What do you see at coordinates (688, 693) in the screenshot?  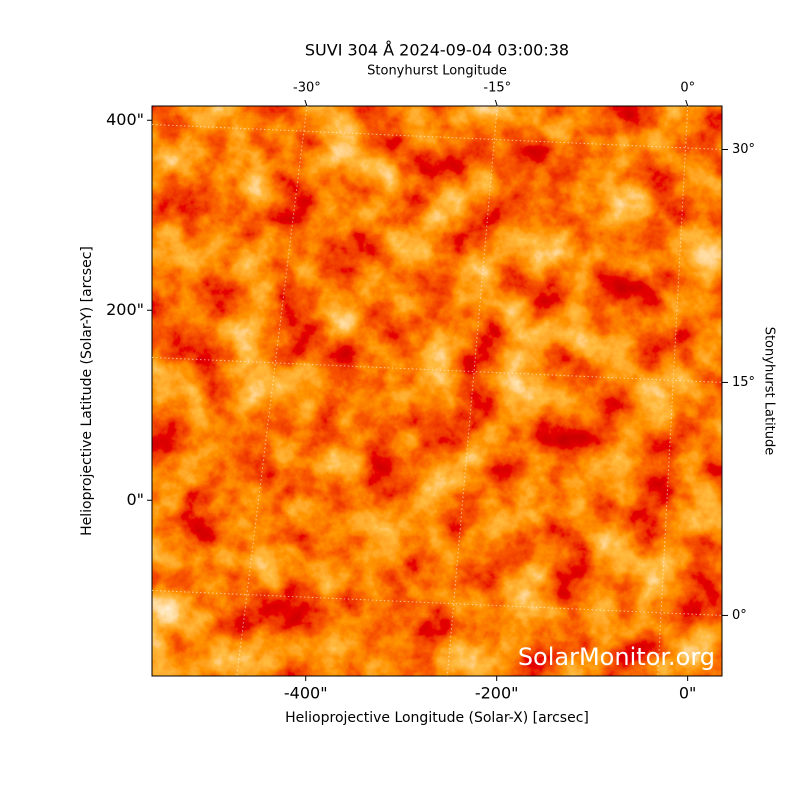 I see `x-tick-label: 0"` at bounding box center [688, 693].